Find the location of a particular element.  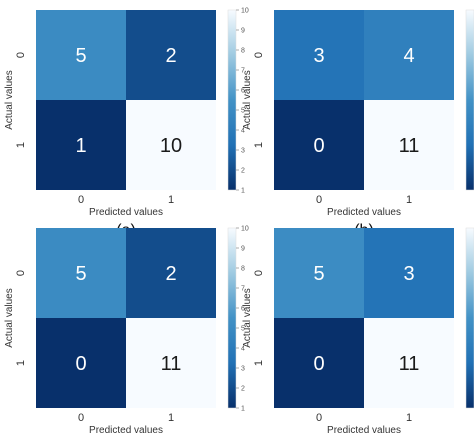

cell-value-0-1: 3 is located at coordinates (408, 274).